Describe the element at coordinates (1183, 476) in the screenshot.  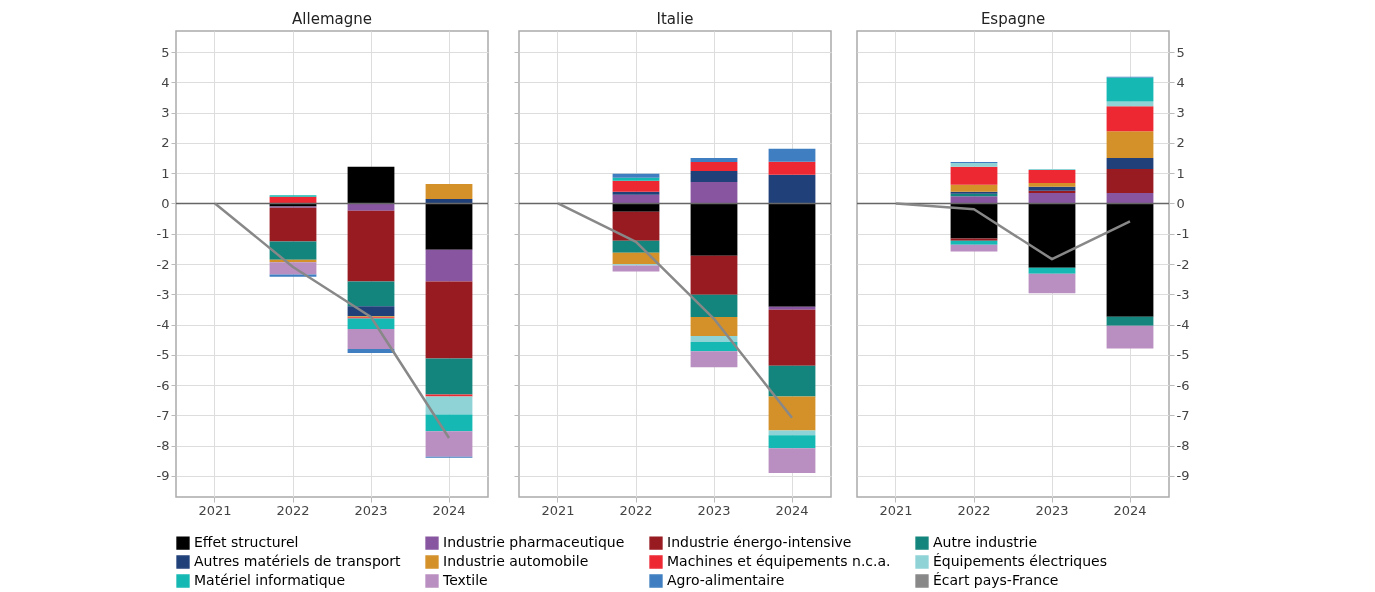
I see `y2-tick-label: -9` at that location.